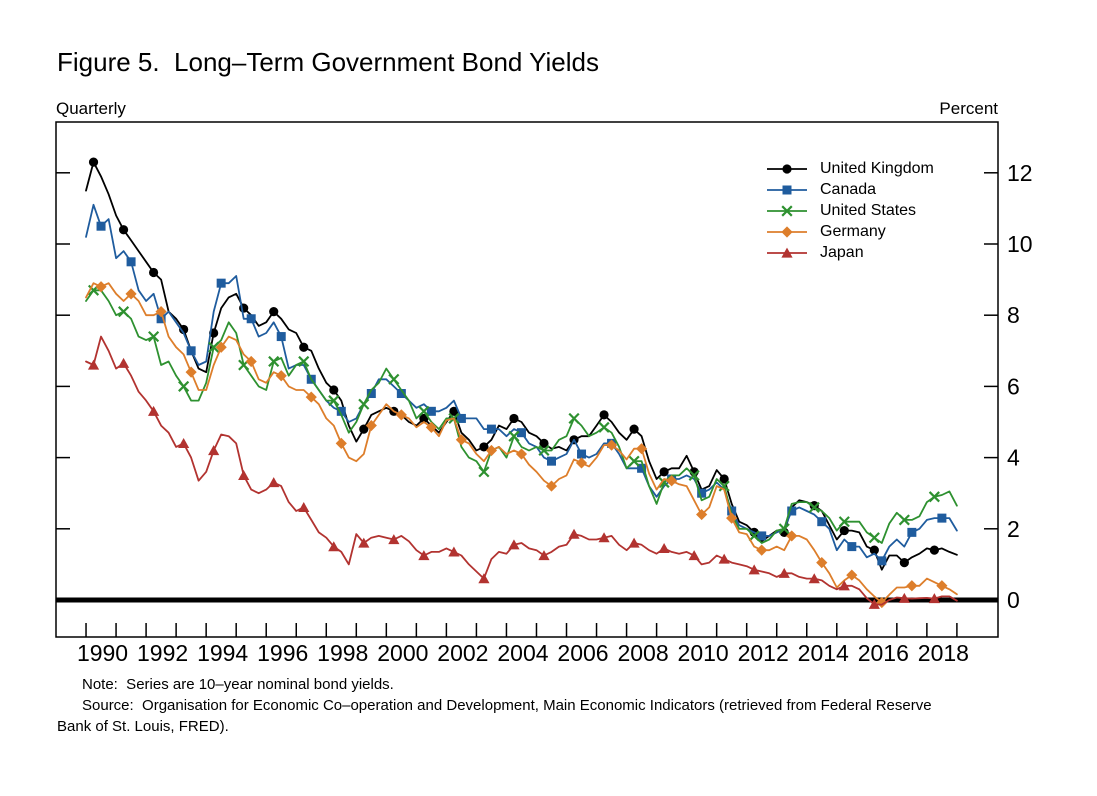  Describe the element at coordinates (703, 653) in the screenshot. I see `x-tick-label: 2010` at that location.